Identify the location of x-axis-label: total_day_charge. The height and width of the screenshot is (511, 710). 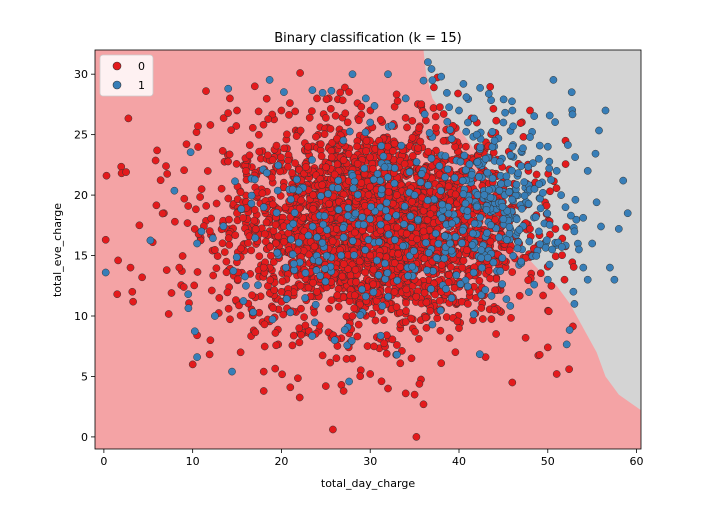
(368, 483).